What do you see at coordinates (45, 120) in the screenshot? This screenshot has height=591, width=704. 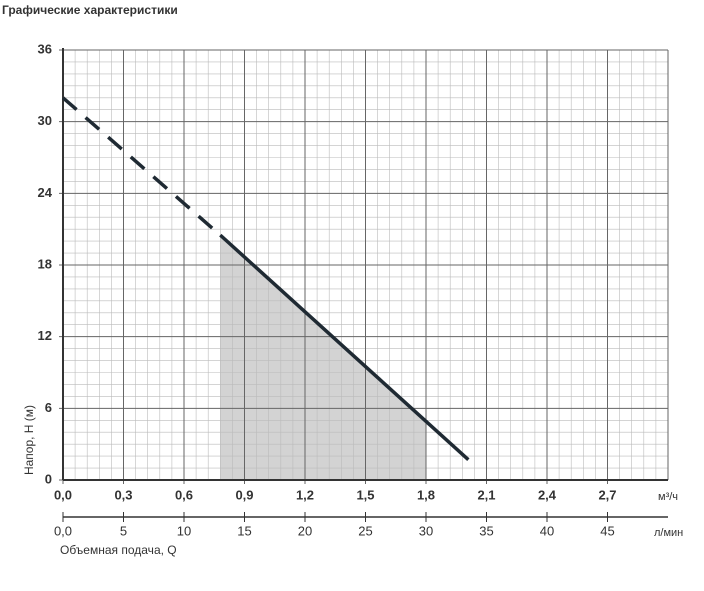 I see `y-tick-label: 30` at bounding box center [45, 120].